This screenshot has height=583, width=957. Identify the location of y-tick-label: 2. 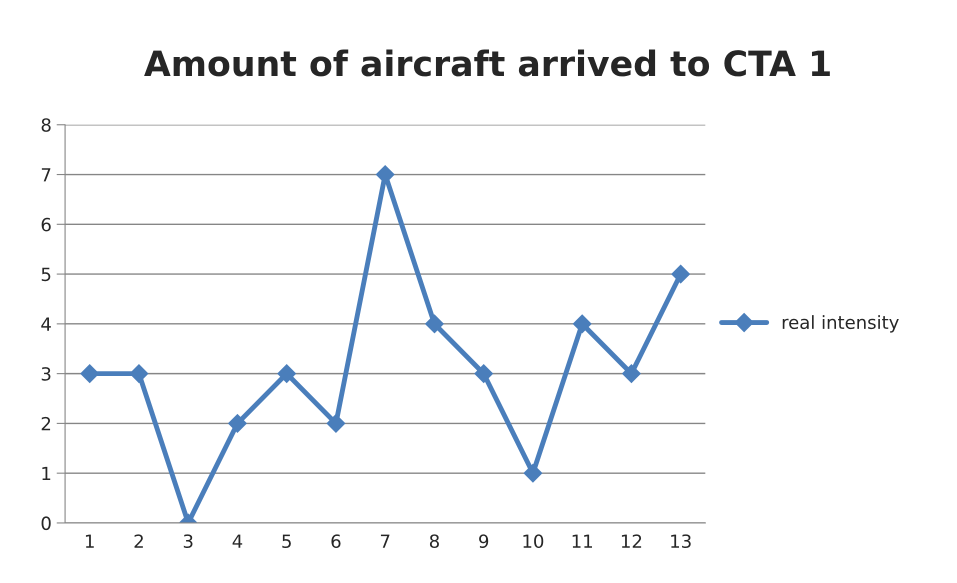
(46, 423).